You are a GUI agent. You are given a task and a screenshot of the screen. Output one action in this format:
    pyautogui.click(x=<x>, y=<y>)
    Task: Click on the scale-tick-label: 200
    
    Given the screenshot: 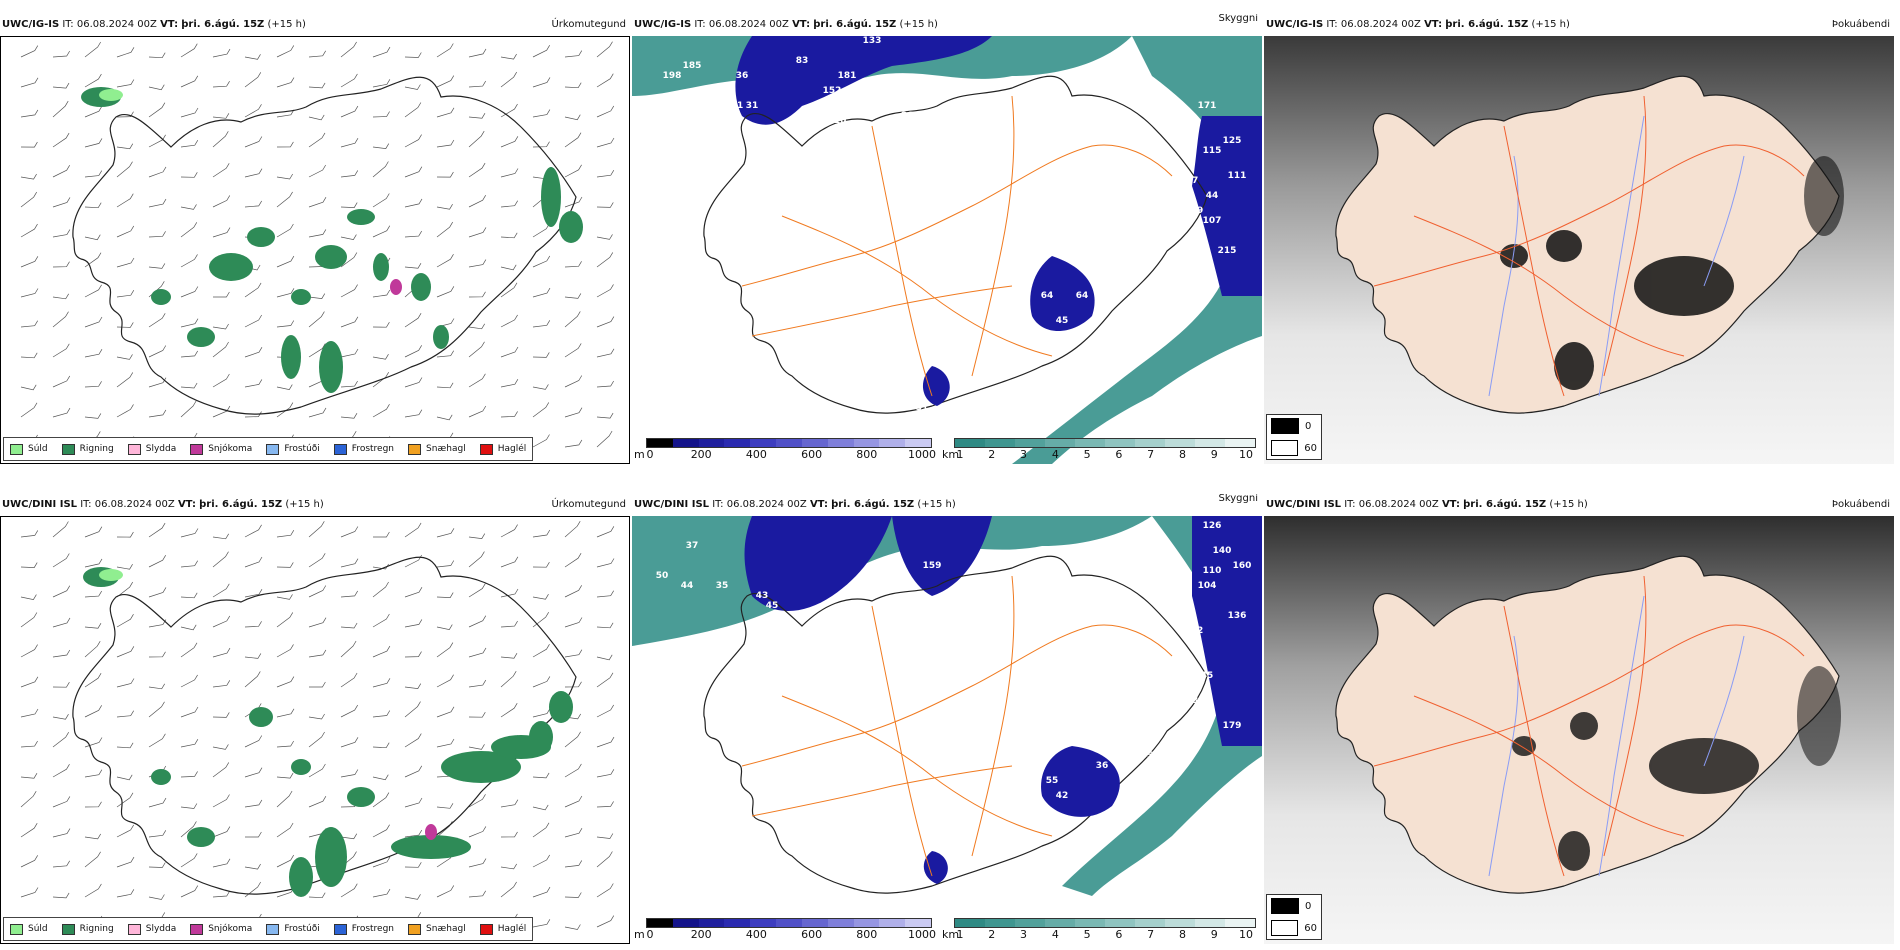 What is the action you would take?
    pyautogui.click(x=701, y=454)
    